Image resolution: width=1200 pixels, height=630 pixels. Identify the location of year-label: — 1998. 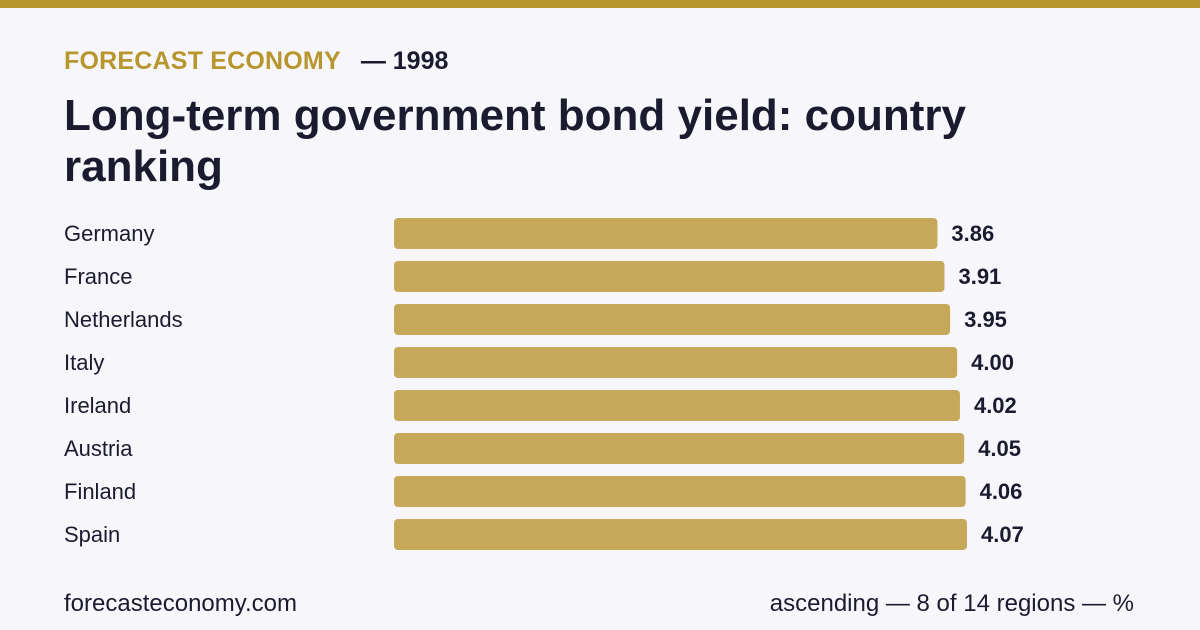
(404, 60).